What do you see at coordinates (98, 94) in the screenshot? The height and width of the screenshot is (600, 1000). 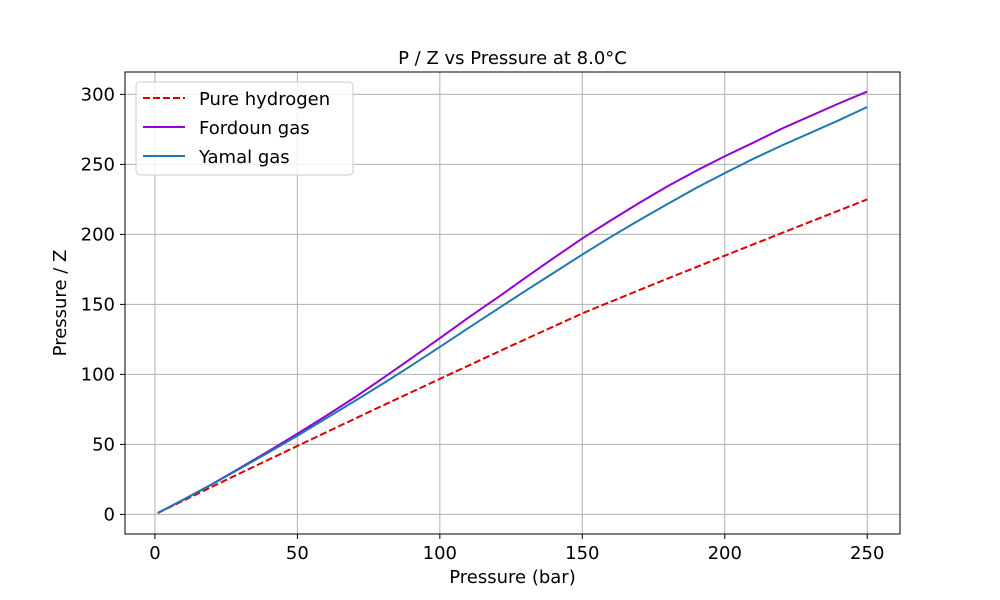 I see `y-tick-label: 300` at bounding box center [98, 94].